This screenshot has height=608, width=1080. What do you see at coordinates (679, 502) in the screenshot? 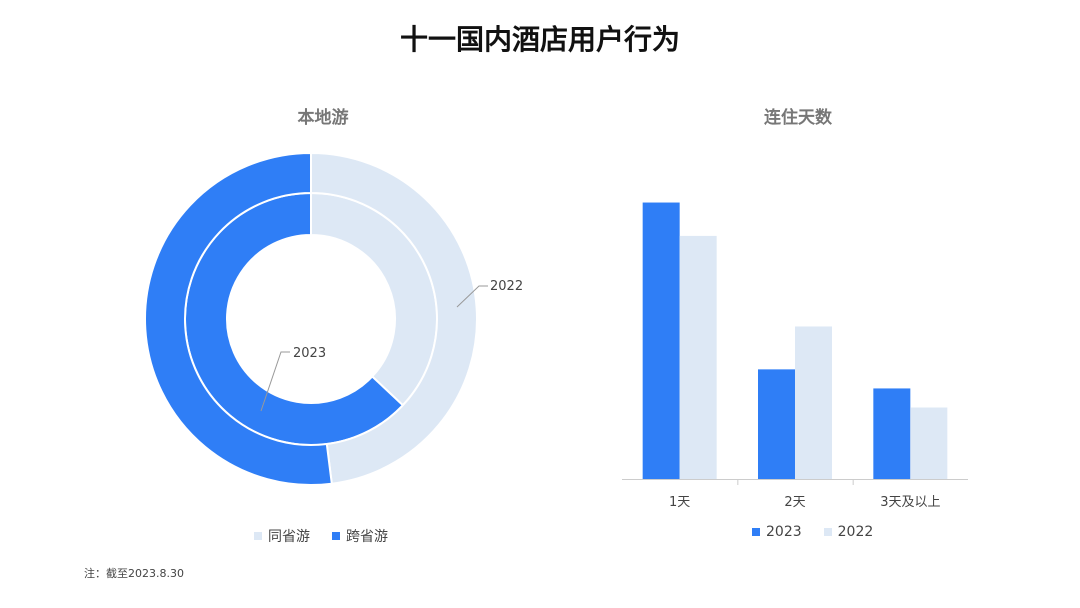
I see `bar-x-tick-label-0: 1天` at bounding box center [679, 502].